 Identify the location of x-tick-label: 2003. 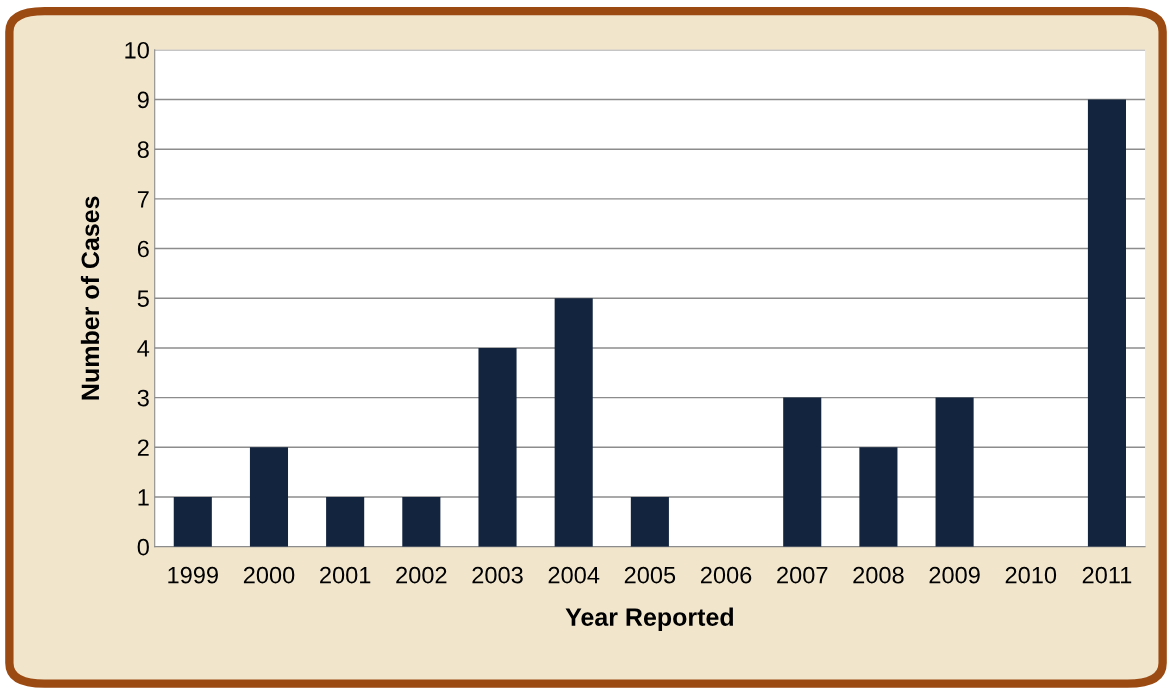
(497, 575).